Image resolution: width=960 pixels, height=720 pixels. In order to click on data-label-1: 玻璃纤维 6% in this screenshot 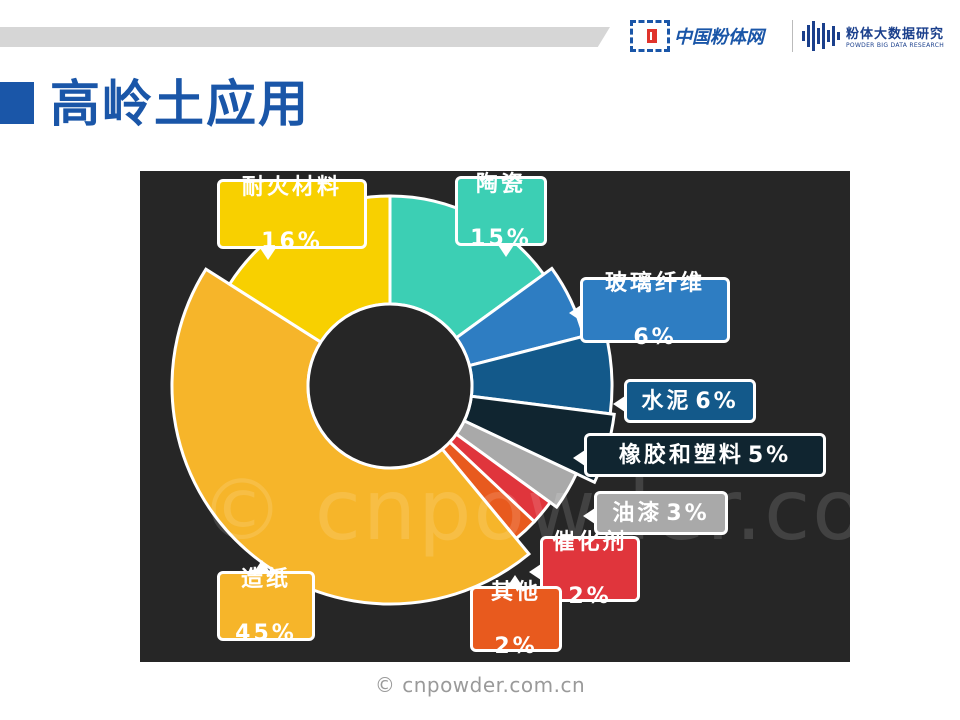, I will do `click(649, 310)`.